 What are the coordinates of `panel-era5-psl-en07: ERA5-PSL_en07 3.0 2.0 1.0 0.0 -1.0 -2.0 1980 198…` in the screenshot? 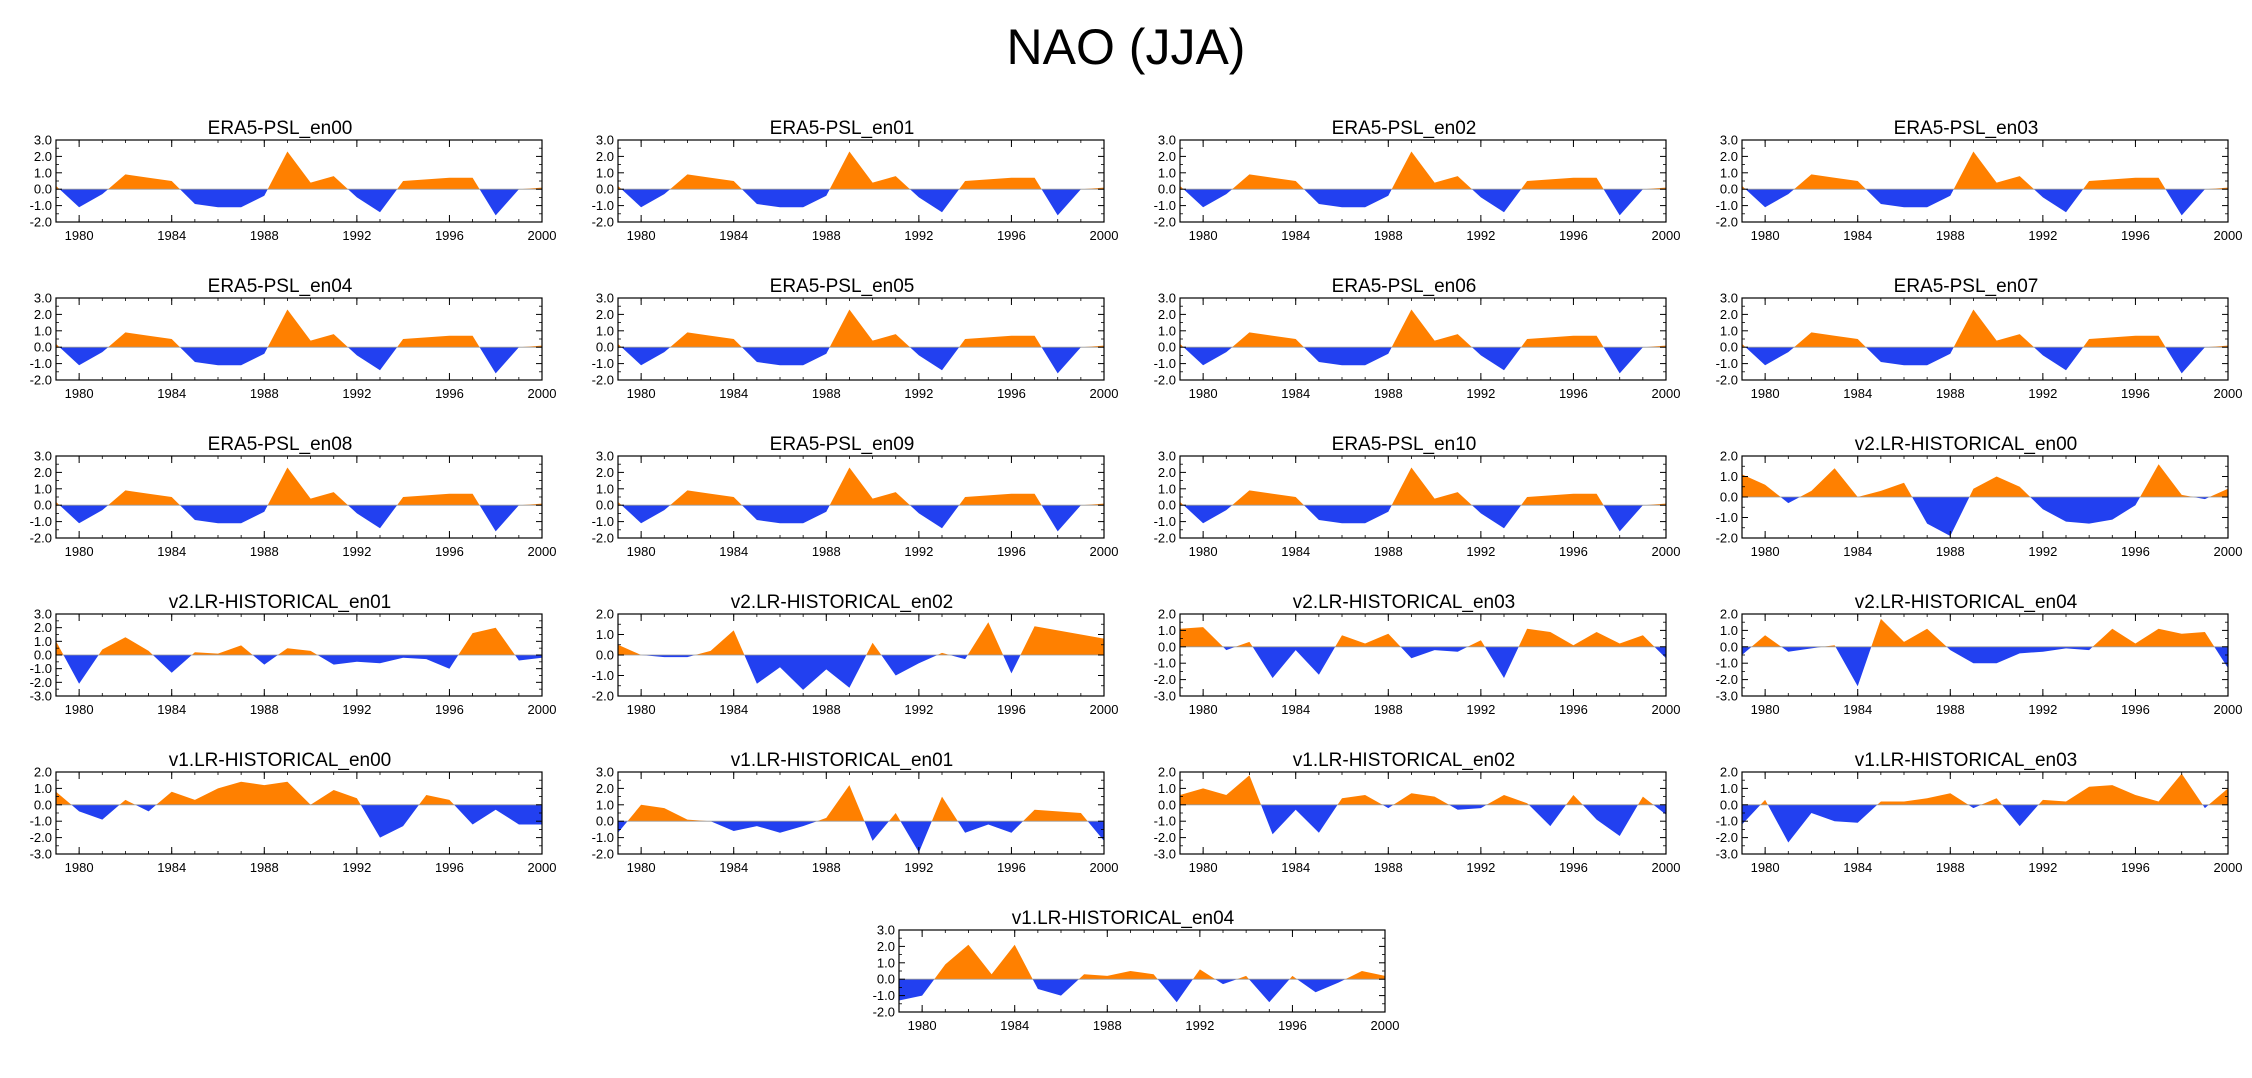 It's located at (1966, 340).